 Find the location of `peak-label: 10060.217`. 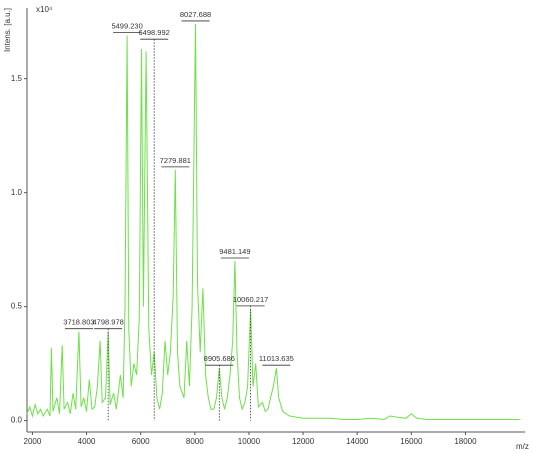

peak-label: 10060.217 is located at coordinates (250, 299).